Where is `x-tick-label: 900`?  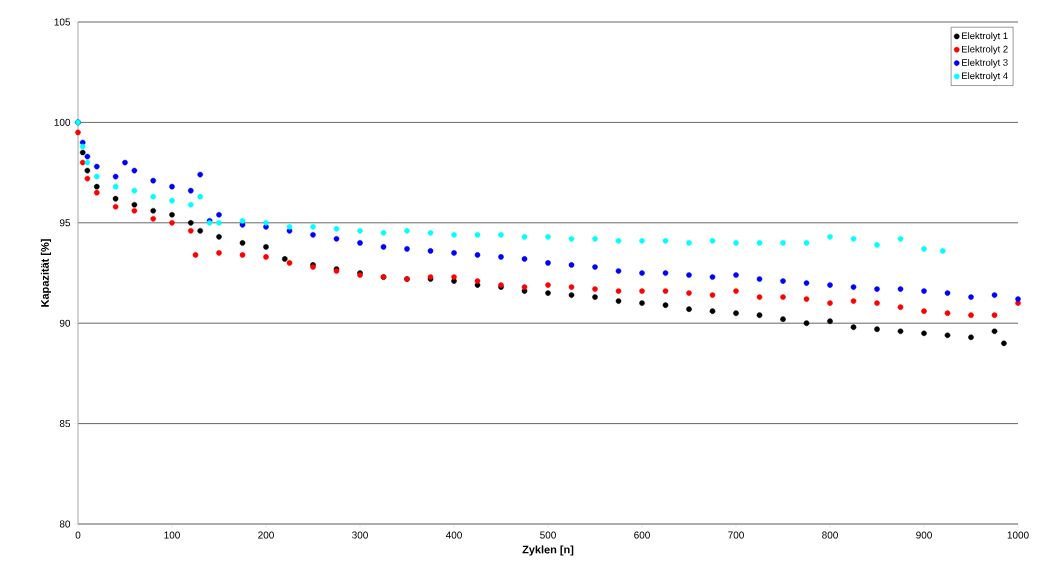 x-tick-label: 900 is located at coordinates (924, 535).